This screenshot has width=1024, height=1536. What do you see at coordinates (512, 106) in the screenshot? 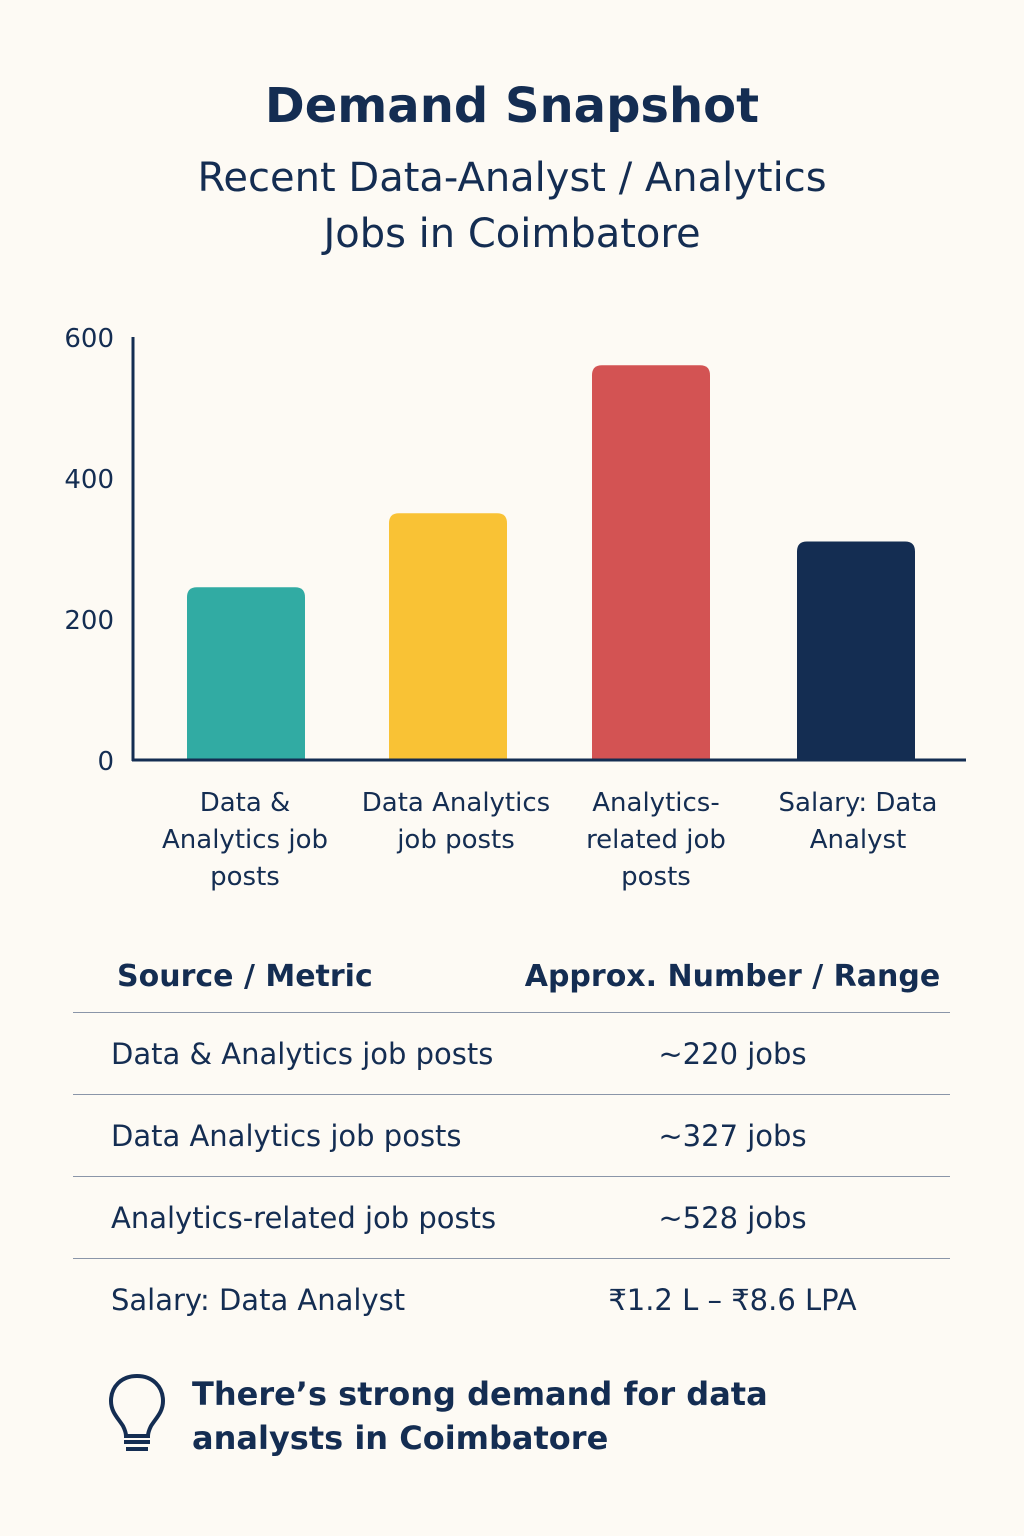
I see `page-title: Demand Snapshot` at bounding box center [512, 106].